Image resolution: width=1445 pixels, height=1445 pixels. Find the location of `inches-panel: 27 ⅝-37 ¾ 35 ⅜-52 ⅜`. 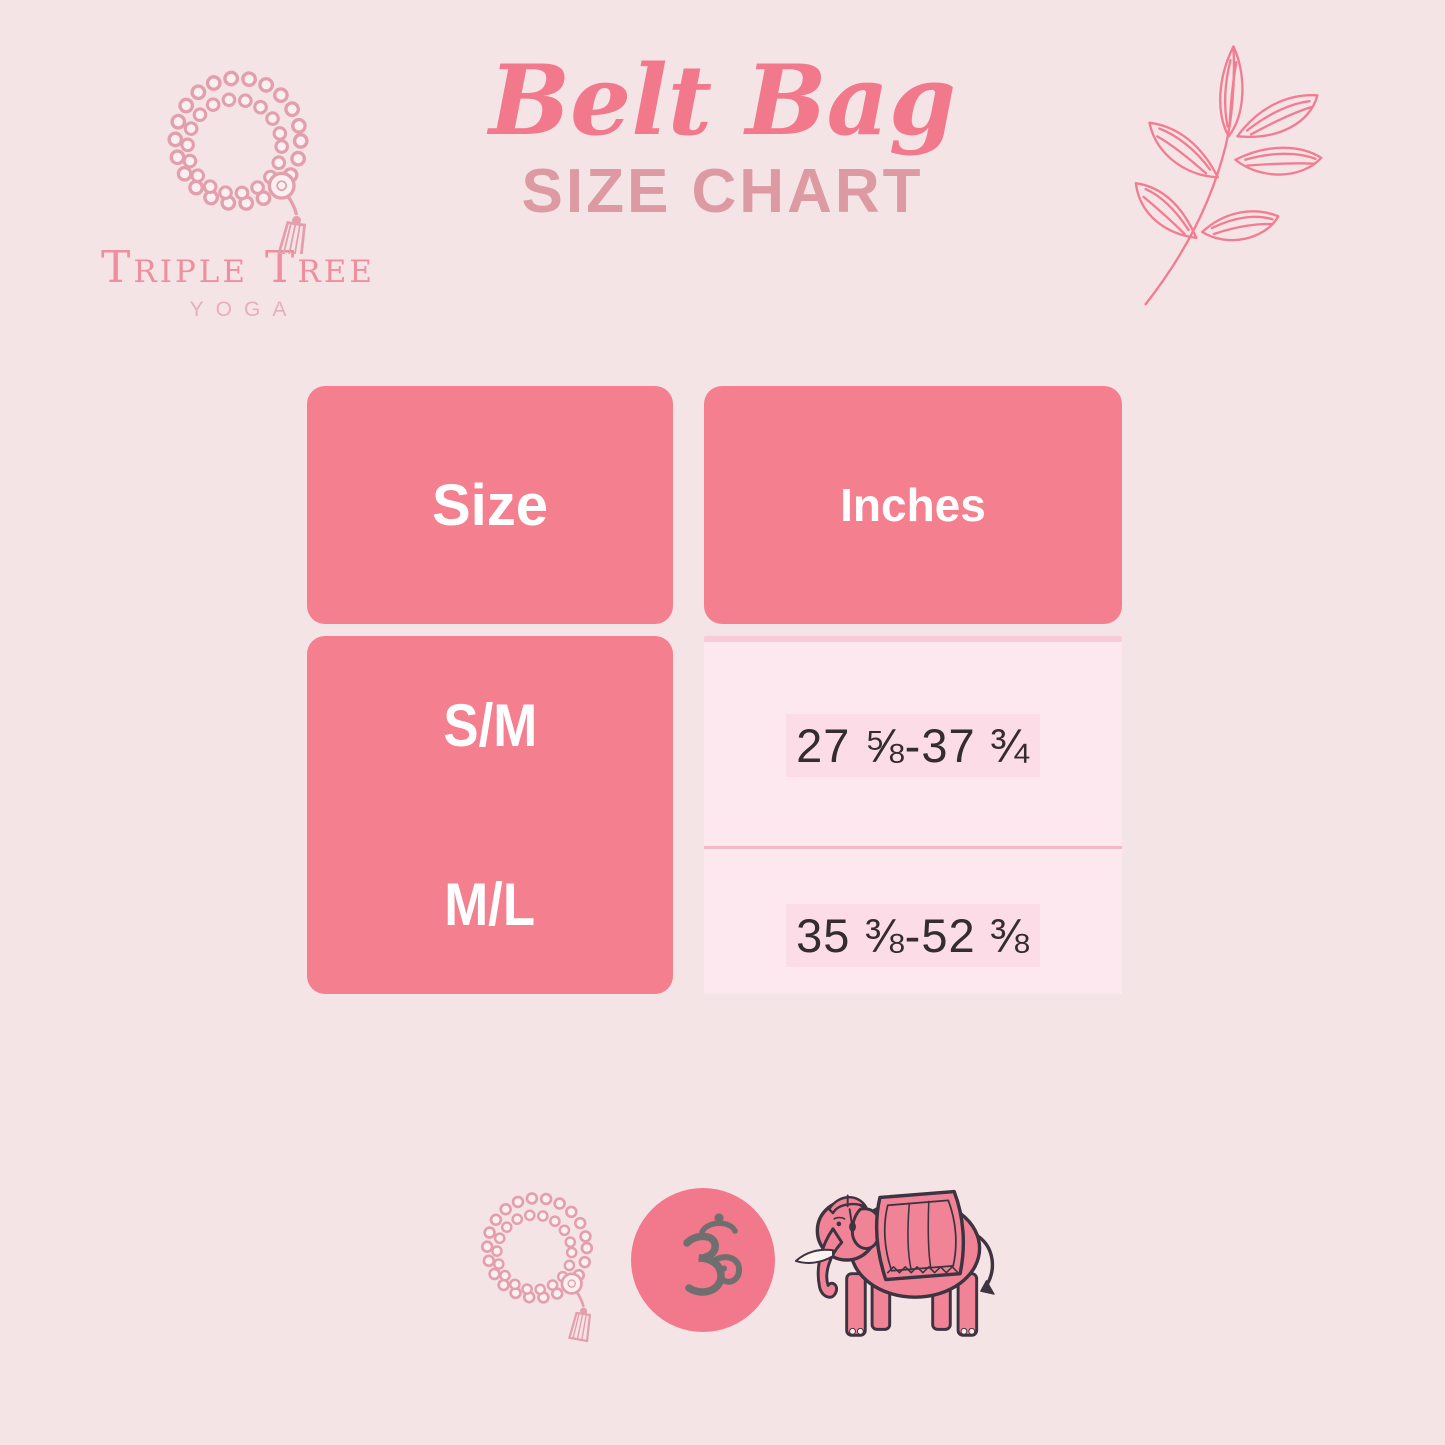

inches-panel: 27 ⅝-37 ¾ 35 ⅜-52 ⅜ is located at coordinates (913, 815).